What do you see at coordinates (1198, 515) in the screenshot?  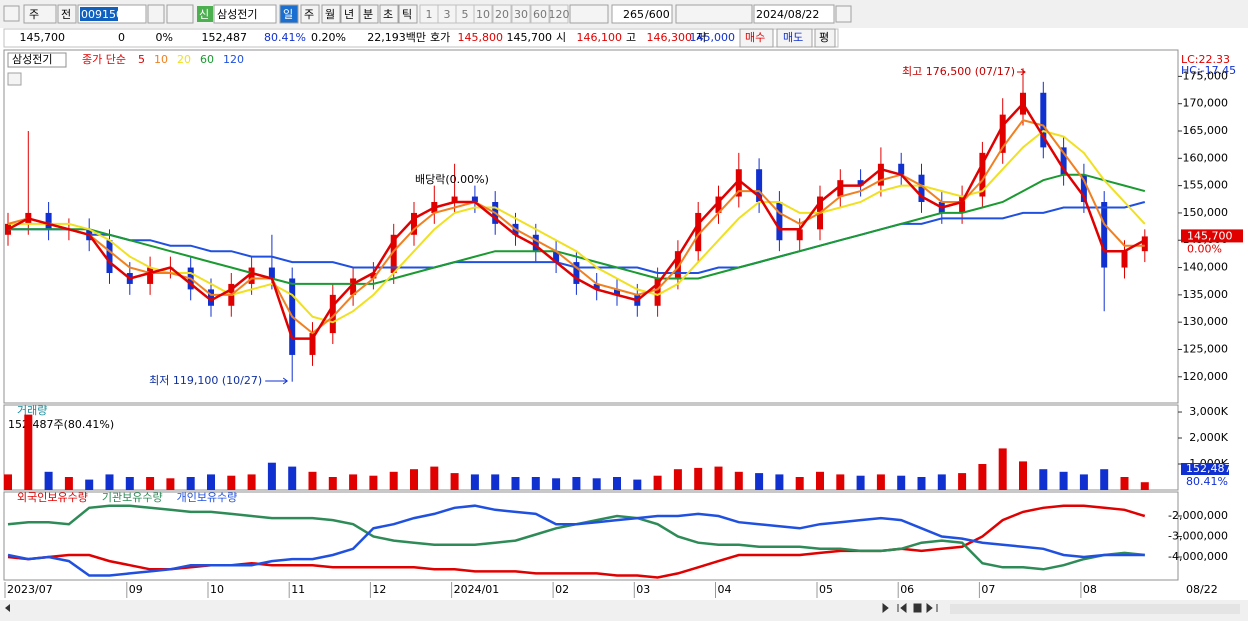 I see `y-tick-label: -2,000,000` at bounding box center [1198, 515].